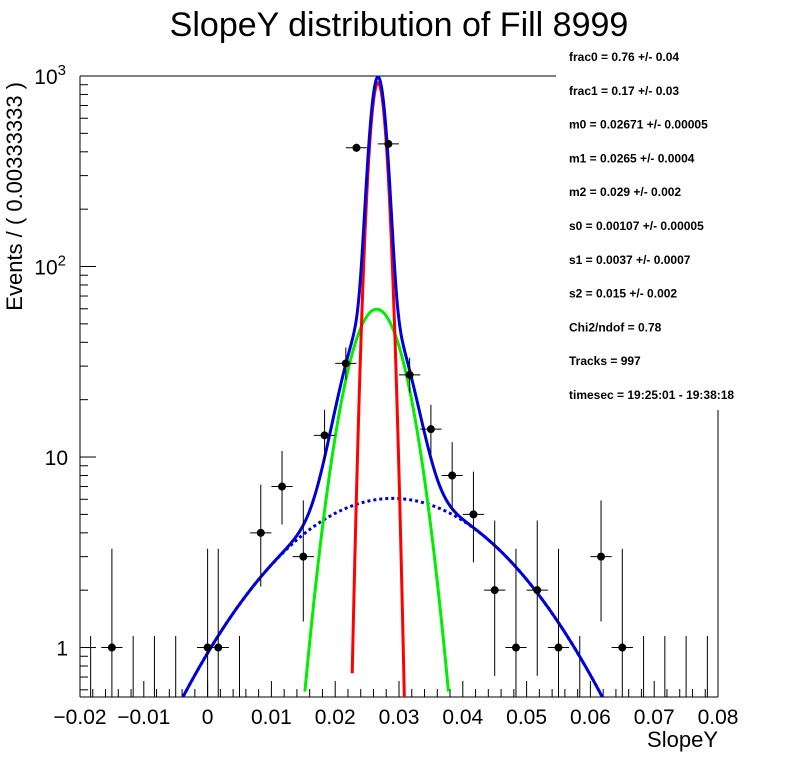  What do you see at coordinates (590, 717) in the screenshot?
I see `x-tick-label: 0.06` at bounding box center [590, 717].